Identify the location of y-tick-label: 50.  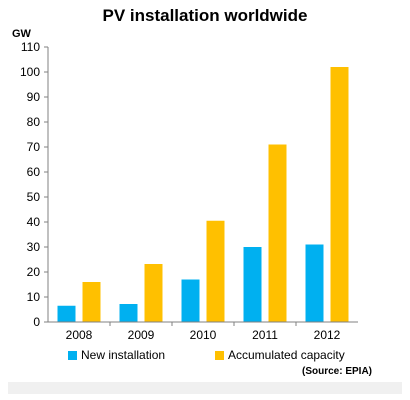
(34, 197).